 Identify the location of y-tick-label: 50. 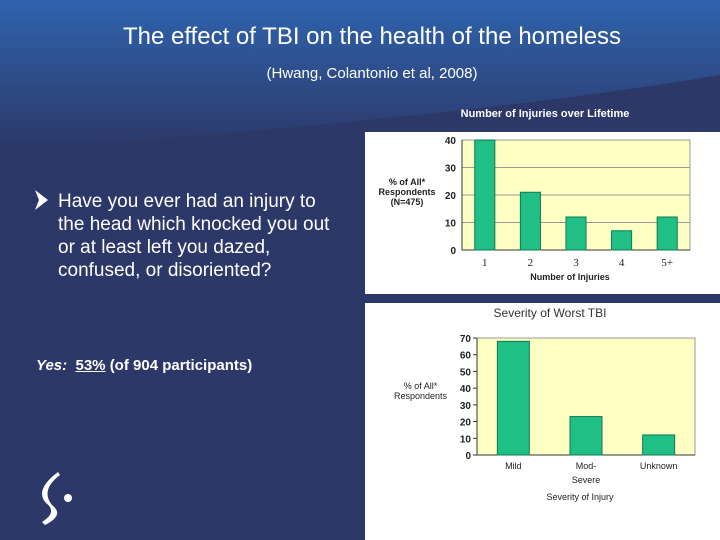
(466, 372).